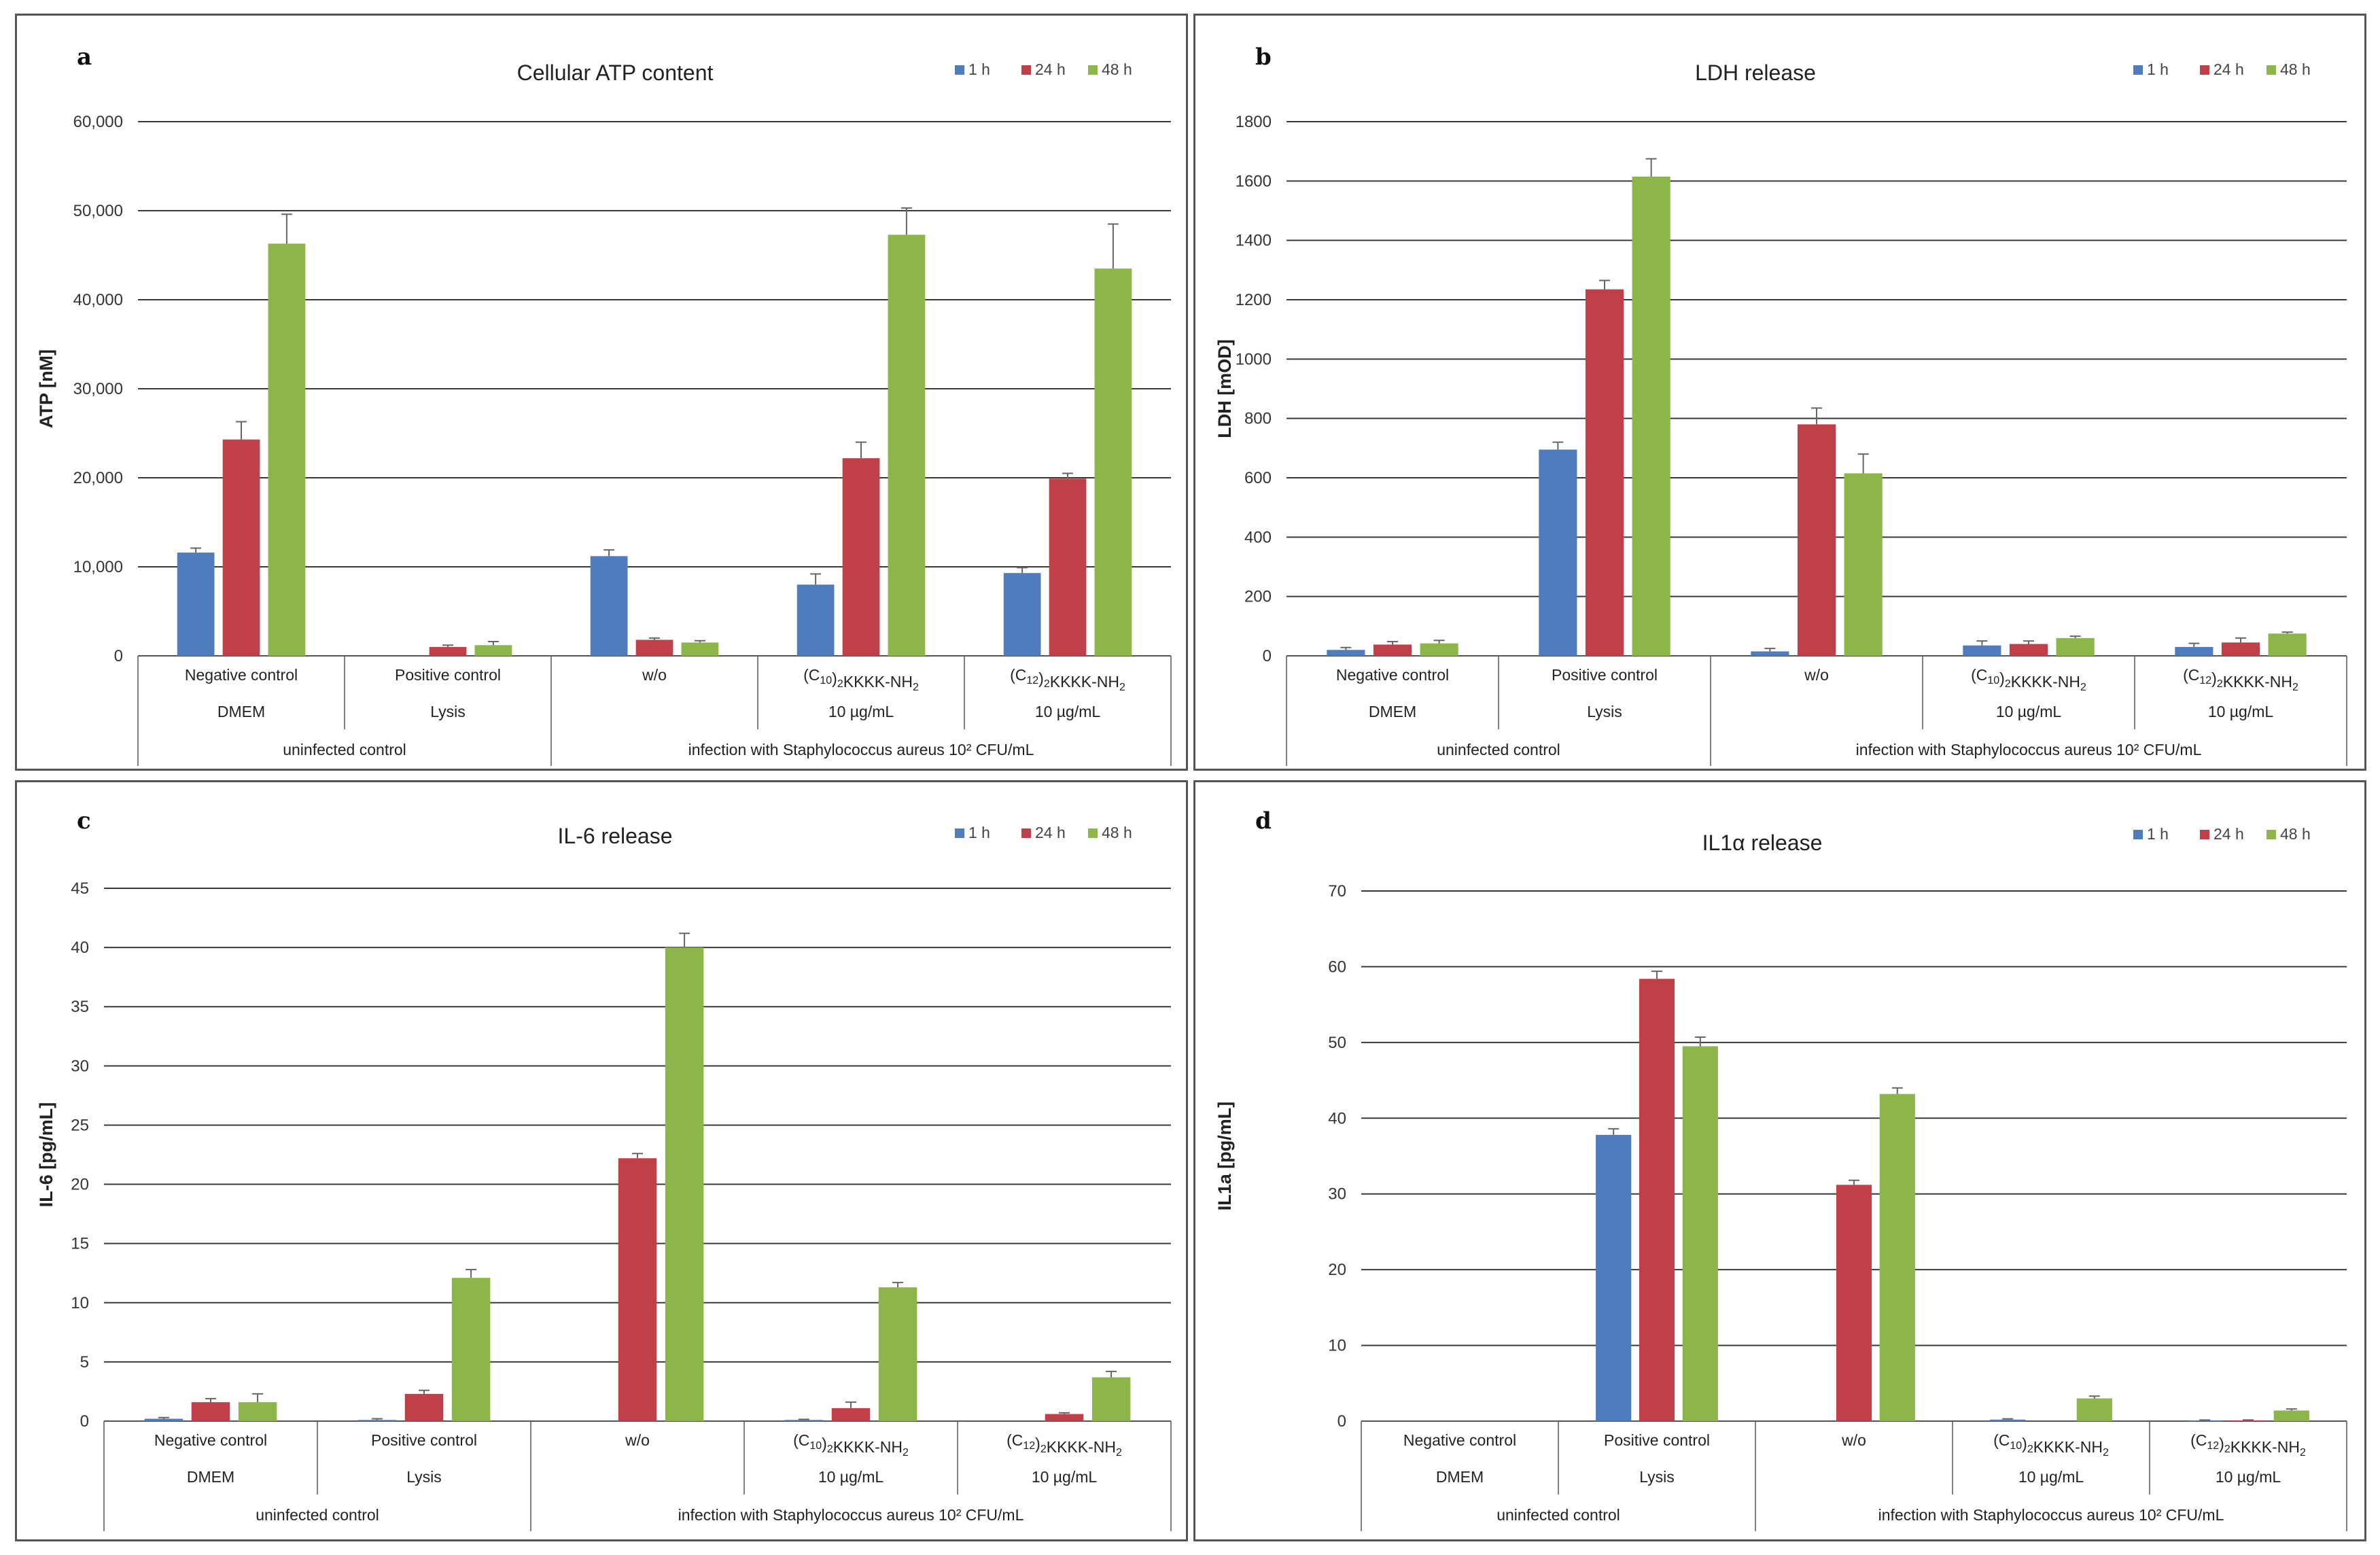 The image size is (2380, 1555). I want to click on panel-letter: c, so click(84, 821).